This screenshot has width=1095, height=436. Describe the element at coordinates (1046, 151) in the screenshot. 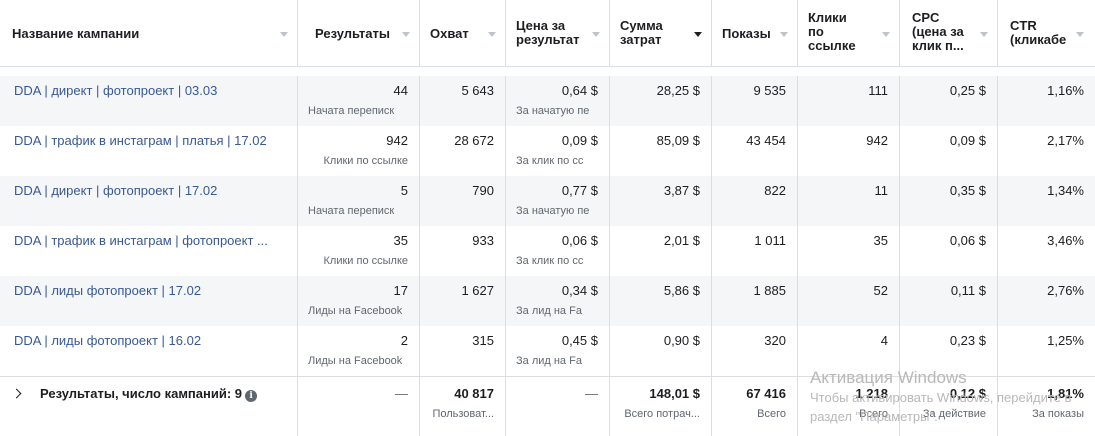

I see `cell-ctr: 2,17%` at that location.